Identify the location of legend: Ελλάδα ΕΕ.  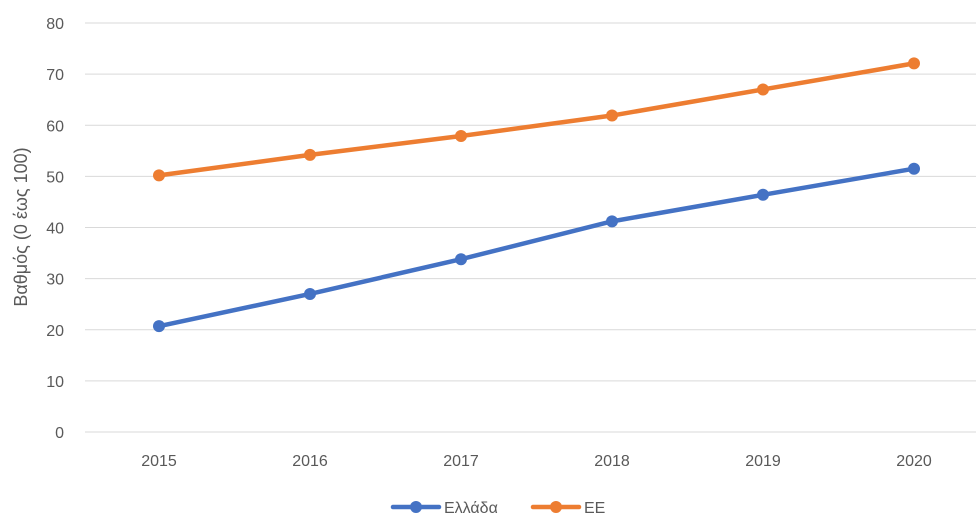
(497, 507).